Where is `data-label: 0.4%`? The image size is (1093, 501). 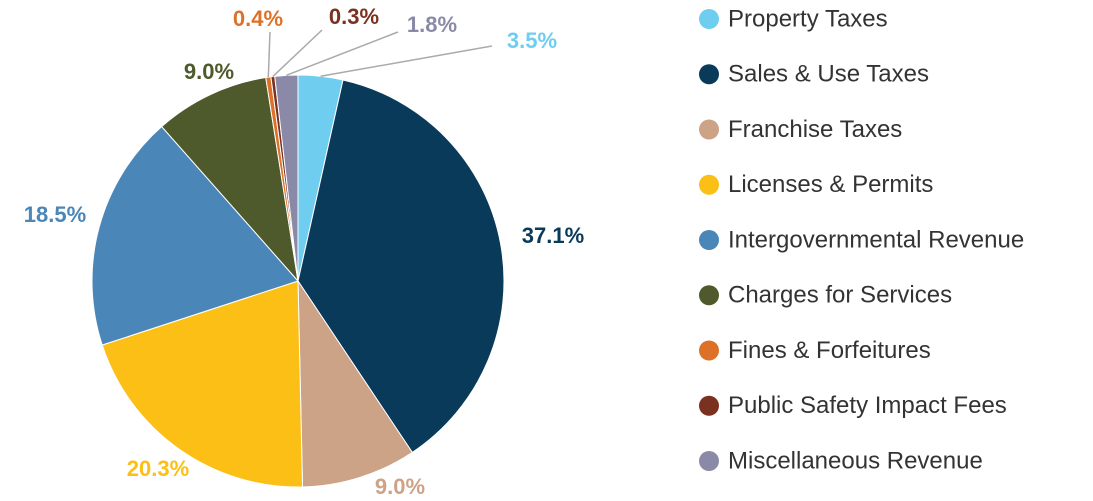 data-label: 0.4% is located at coordinates (258, 18).